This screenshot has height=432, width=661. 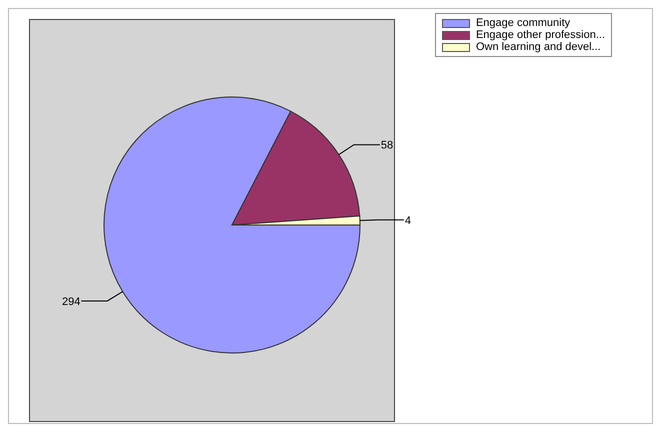 What do you see at coordinates (387, 146) in the screenshot?
I see `data-label: 58` at bounding box center [387, 146].